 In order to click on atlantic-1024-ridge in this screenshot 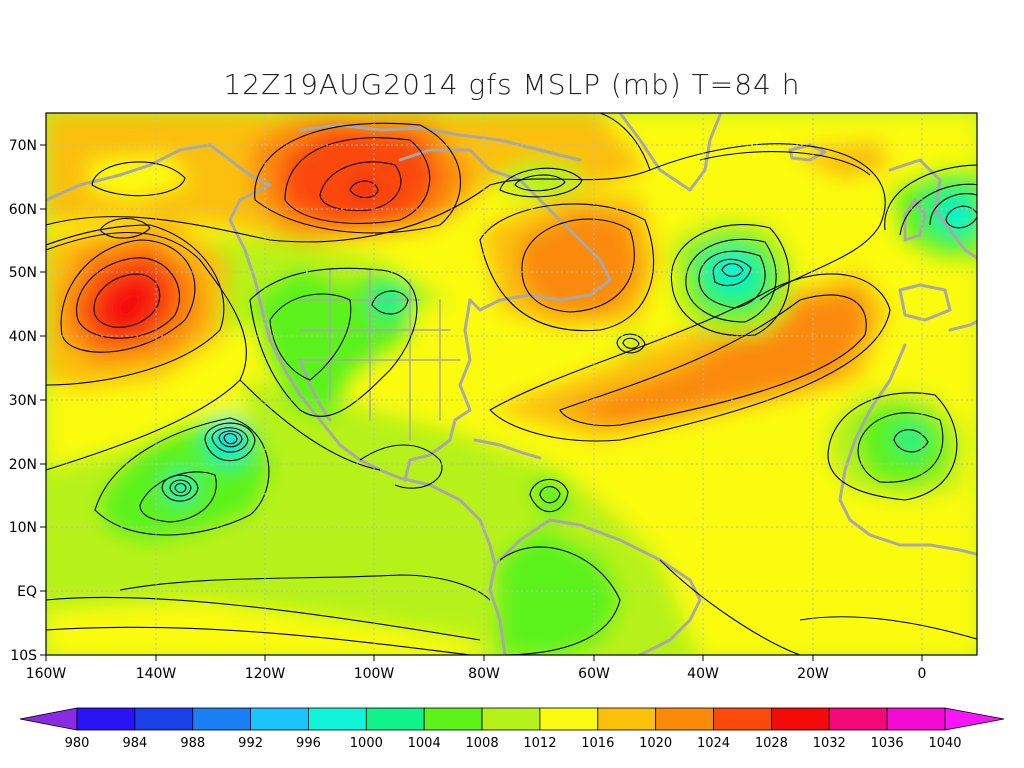, I will do `click(715, 357)`.